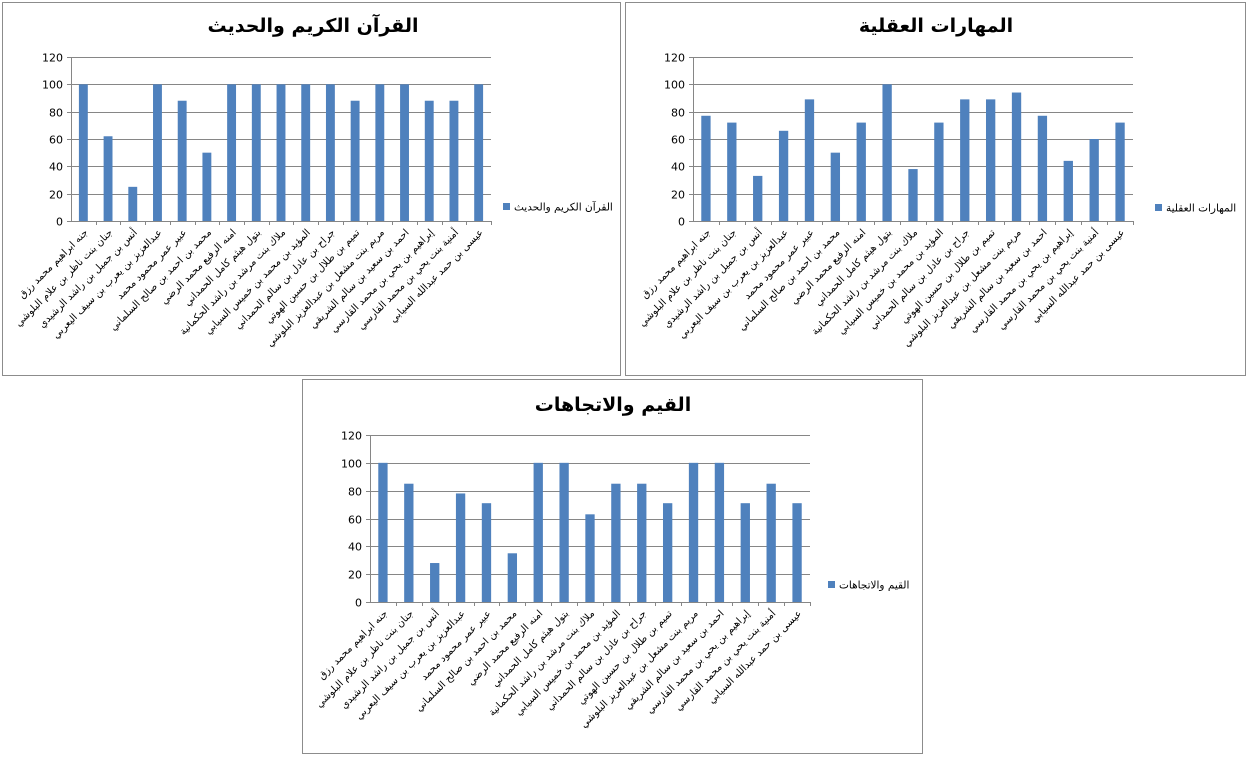 This screenshot has width=1252, height=762. What do you see at coordinates (563, 207) in the screenshot?
I see `legend-label: القرآن الكريم والحديث` at bounding box center [563, 207].